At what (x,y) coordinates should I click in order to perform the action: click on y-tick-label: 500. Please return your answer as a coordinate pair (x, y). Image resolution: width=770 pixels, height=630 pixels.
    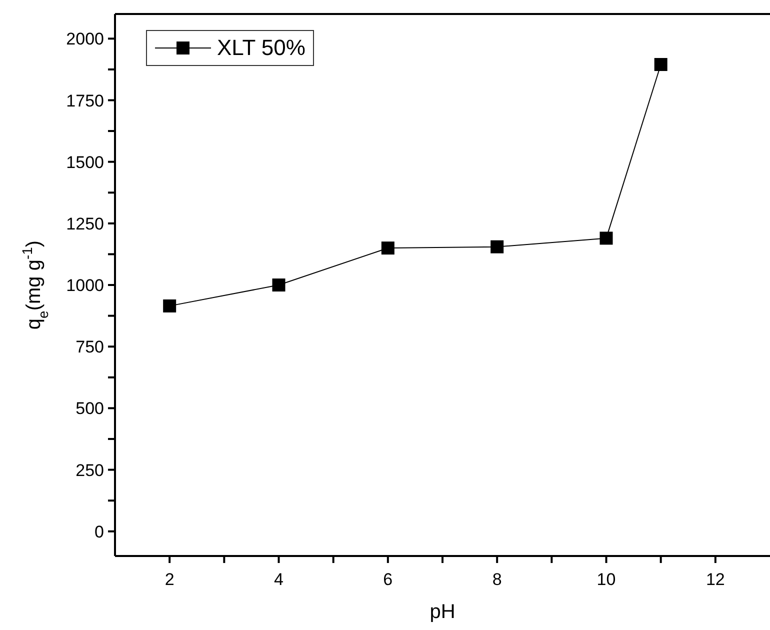
    Looking at the image, I should click on (90, 408).